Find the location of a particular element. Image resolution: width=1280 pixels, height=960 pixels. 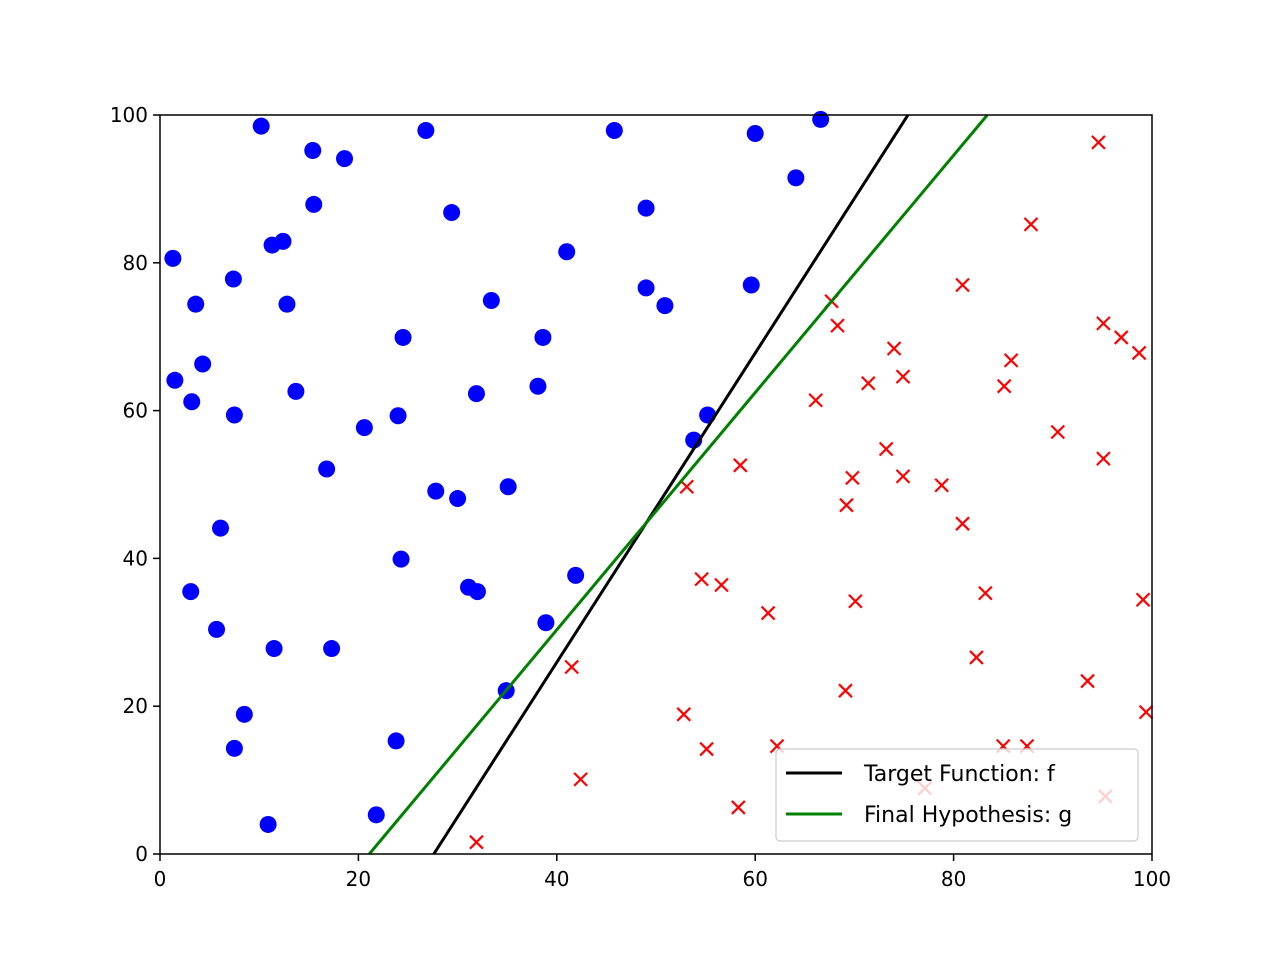

legend-label-target-function: Target Function: f is located at coordinates (959, 774).